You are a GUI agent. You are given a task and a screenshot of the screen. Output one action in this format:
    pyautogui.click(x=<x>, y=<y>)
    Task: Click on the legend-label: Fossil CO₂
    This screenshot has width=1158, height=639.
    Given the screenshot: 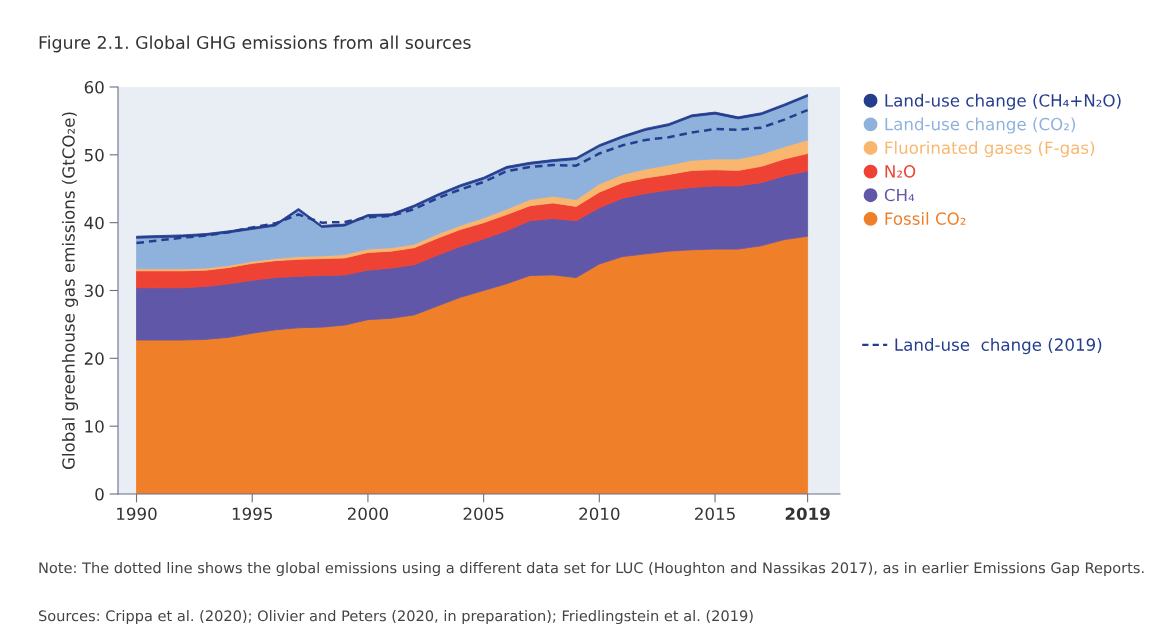 What is the action you would take?
    pyautogui.click(x=925, y=218)
    